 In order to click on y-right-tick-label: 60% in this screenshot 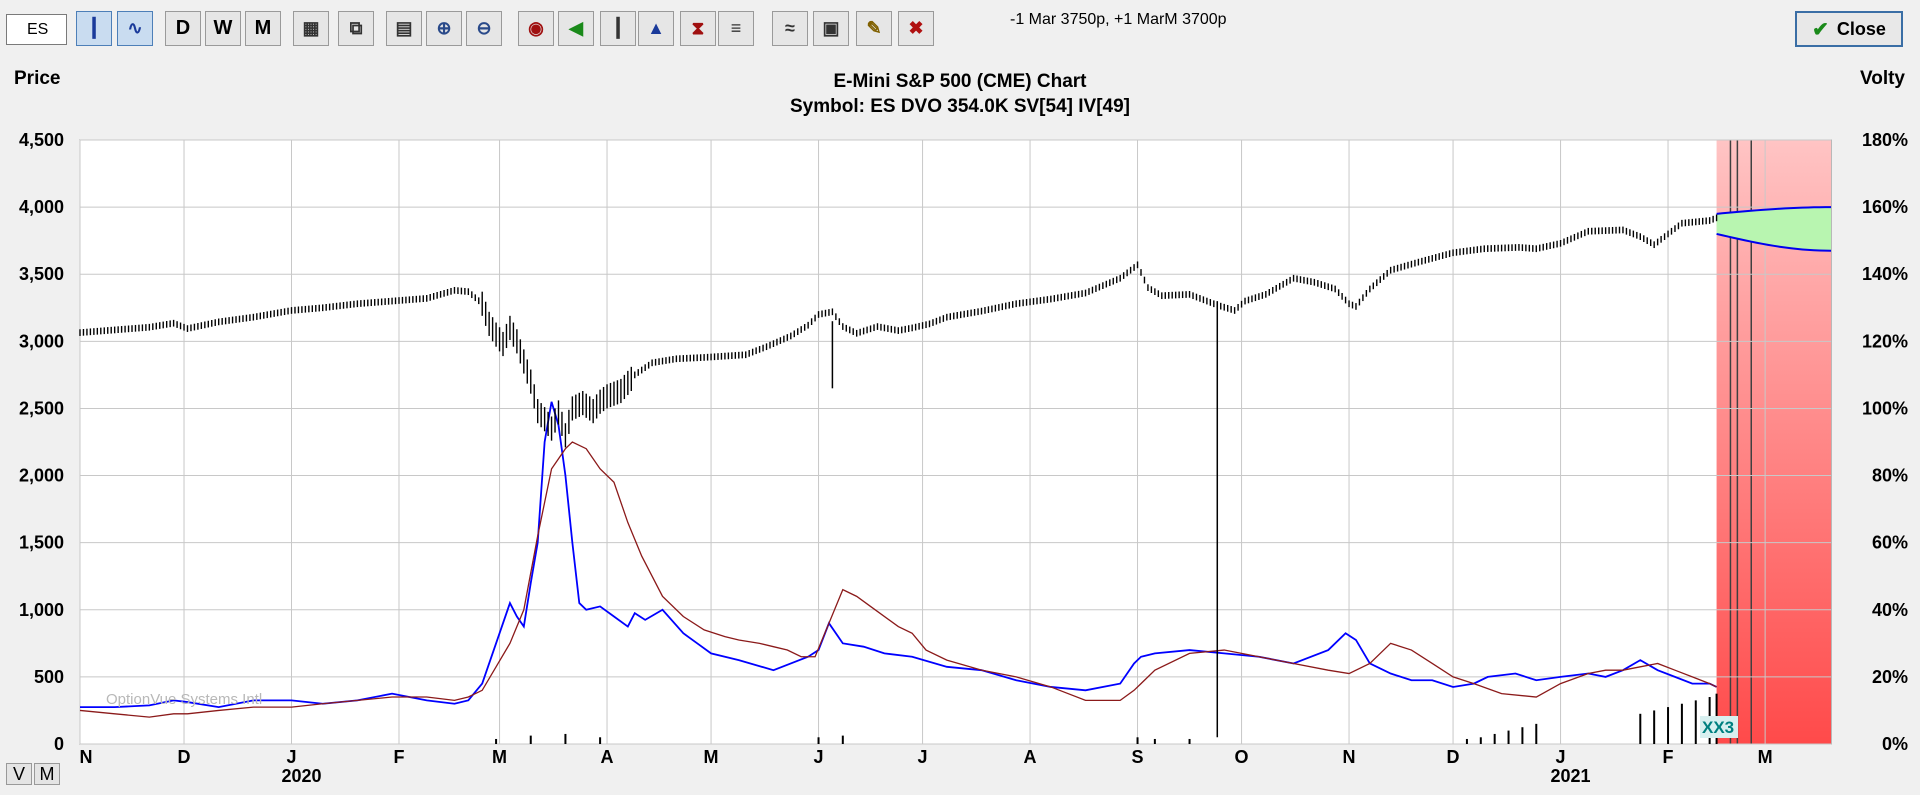, I will do `click(1890, 543)`.